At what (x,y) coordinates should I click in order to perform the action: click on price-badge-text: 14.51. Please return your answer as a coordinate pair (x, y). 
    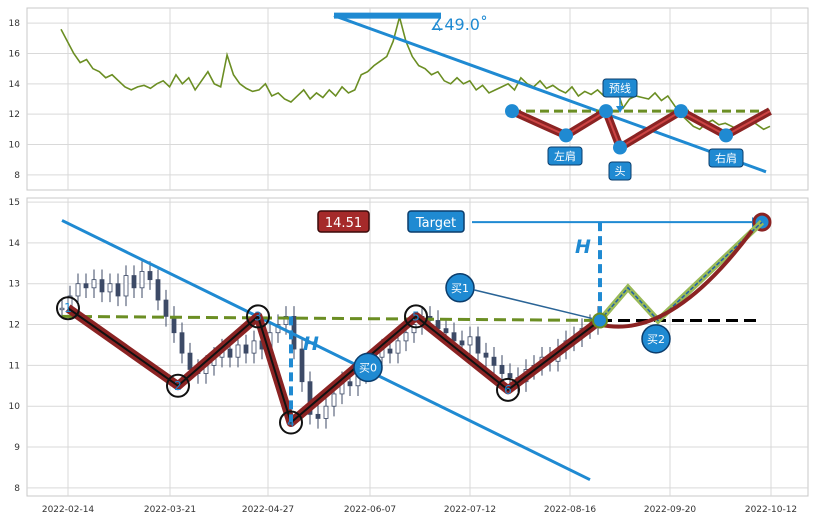
    Looking at the image, I should click on (343, 223).